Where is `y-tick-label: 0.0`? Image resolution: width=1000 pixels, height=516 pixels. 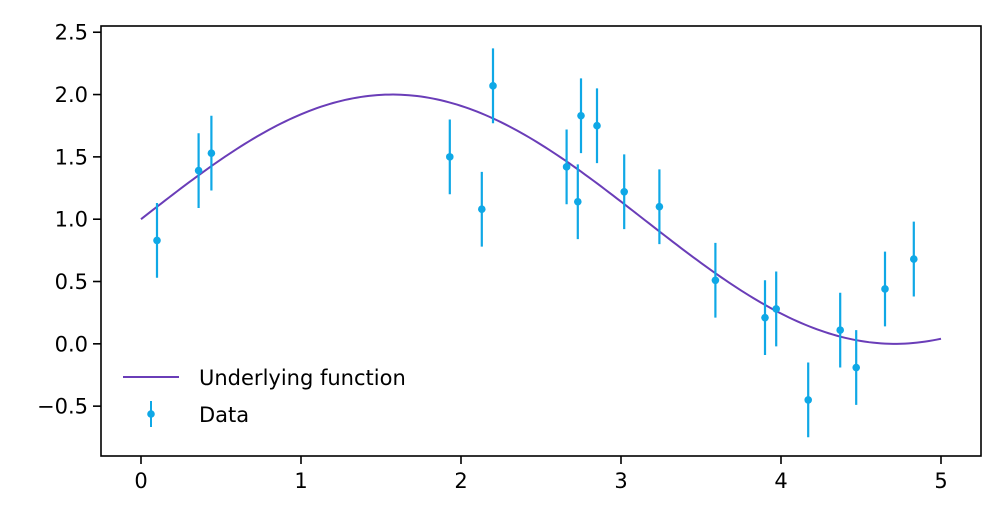 y-tick-label: 0.0 is located at coordinates (71, 344).